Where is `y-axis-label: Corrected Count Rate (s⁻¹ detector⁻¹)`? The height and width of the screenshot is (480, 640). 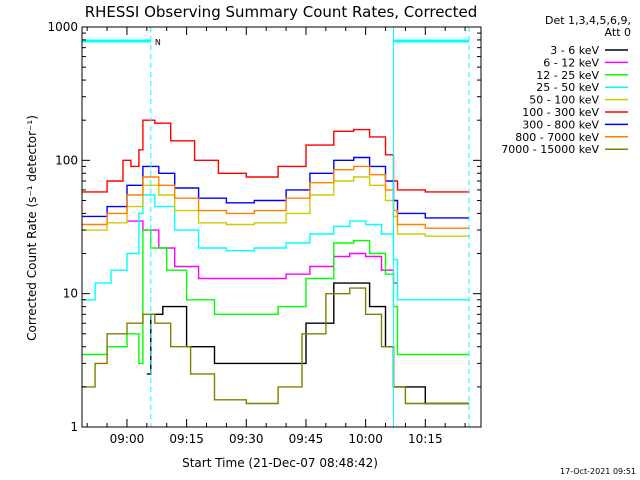 y-axis-label: Corrected Count Rate (s⁻¹ detector⁻¹) is located at coordinates (32, 228).